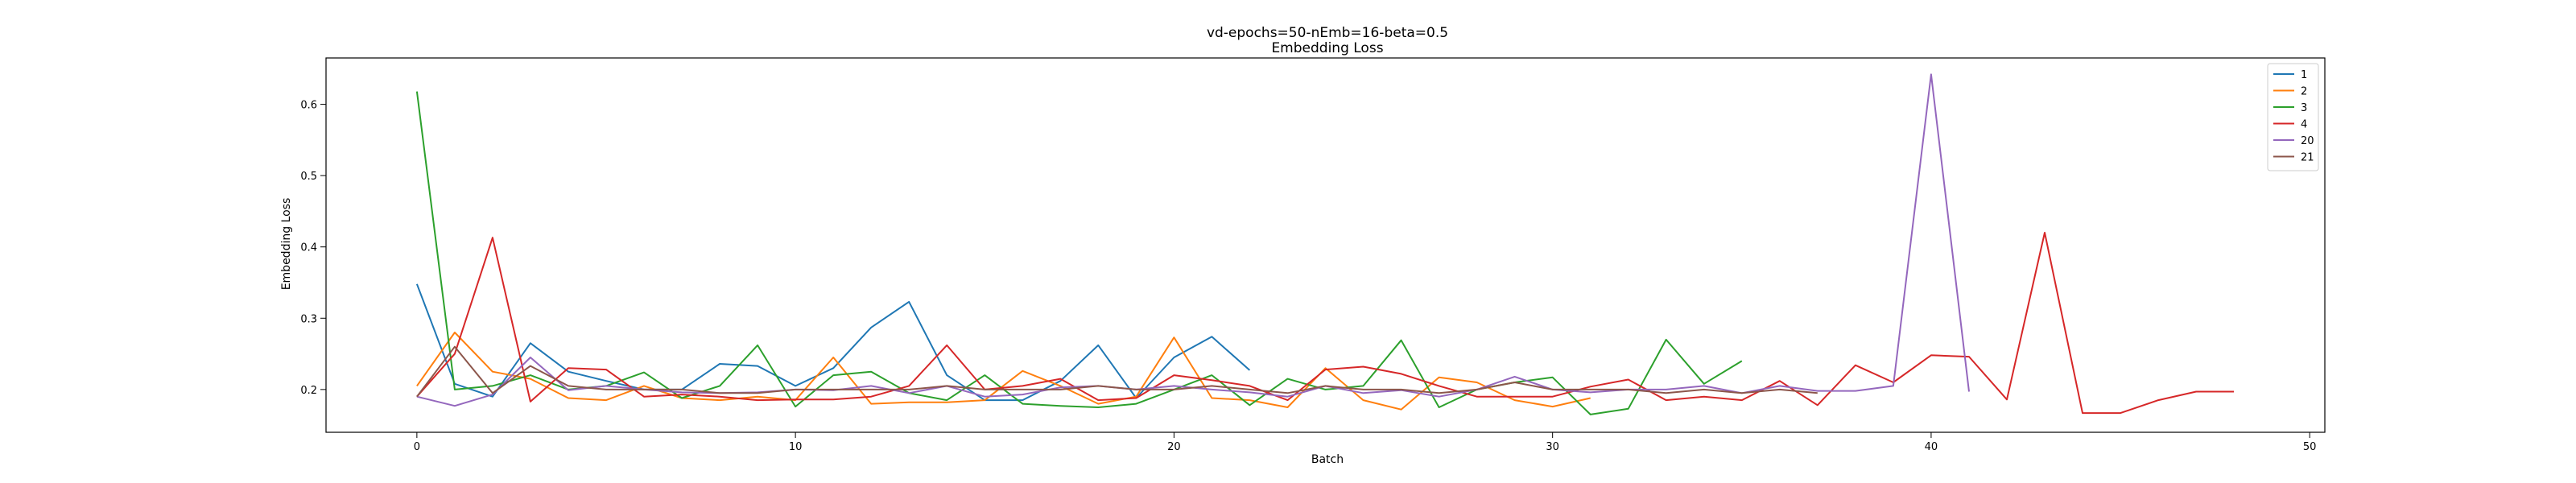  I want to click on y-tick-label: 0.5, so click(308, 177).